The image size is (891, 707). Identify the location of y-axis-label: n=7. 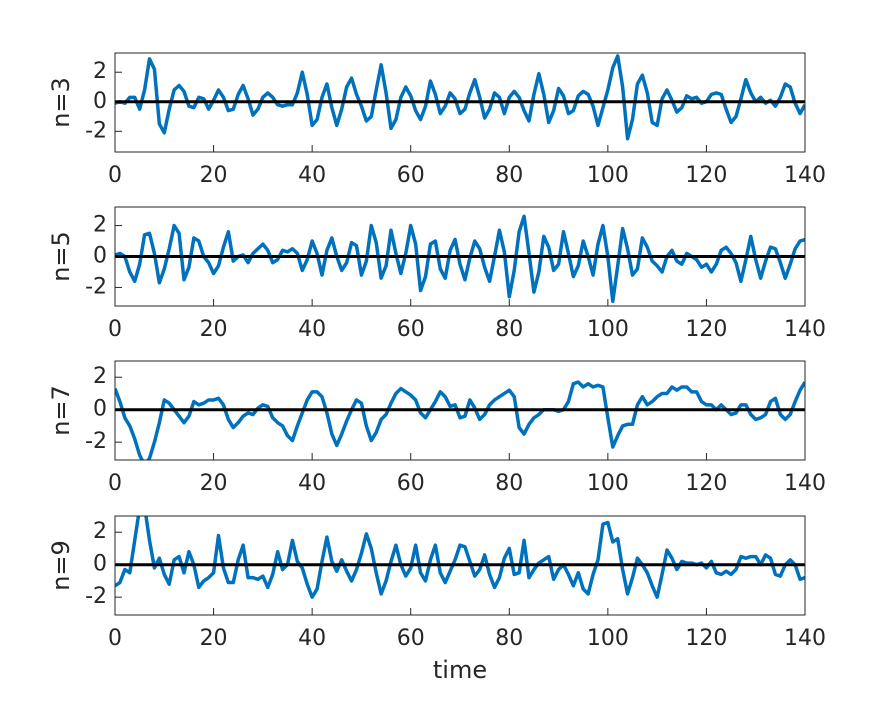
(61, 410).